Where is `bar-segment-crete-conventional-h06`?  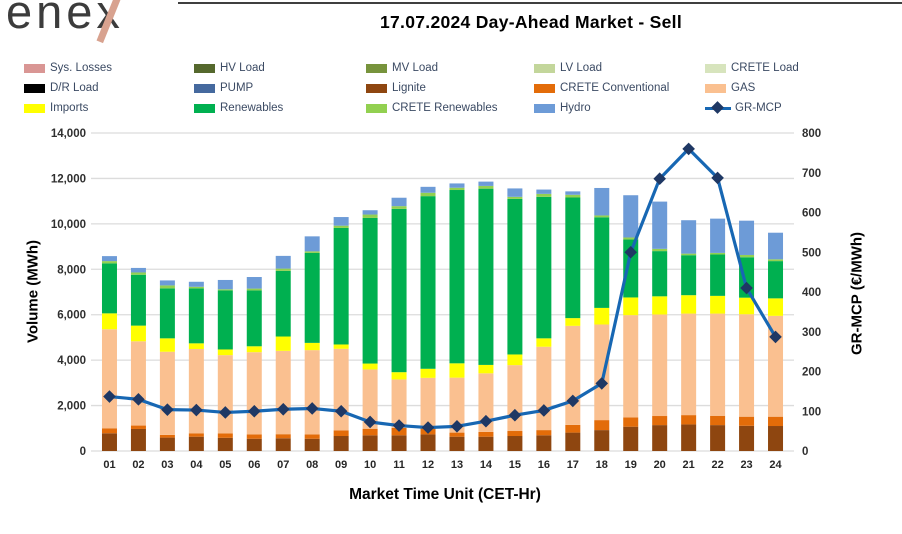 bar-segment-crete-conventional-h06 is located at coordinates (254, 436).